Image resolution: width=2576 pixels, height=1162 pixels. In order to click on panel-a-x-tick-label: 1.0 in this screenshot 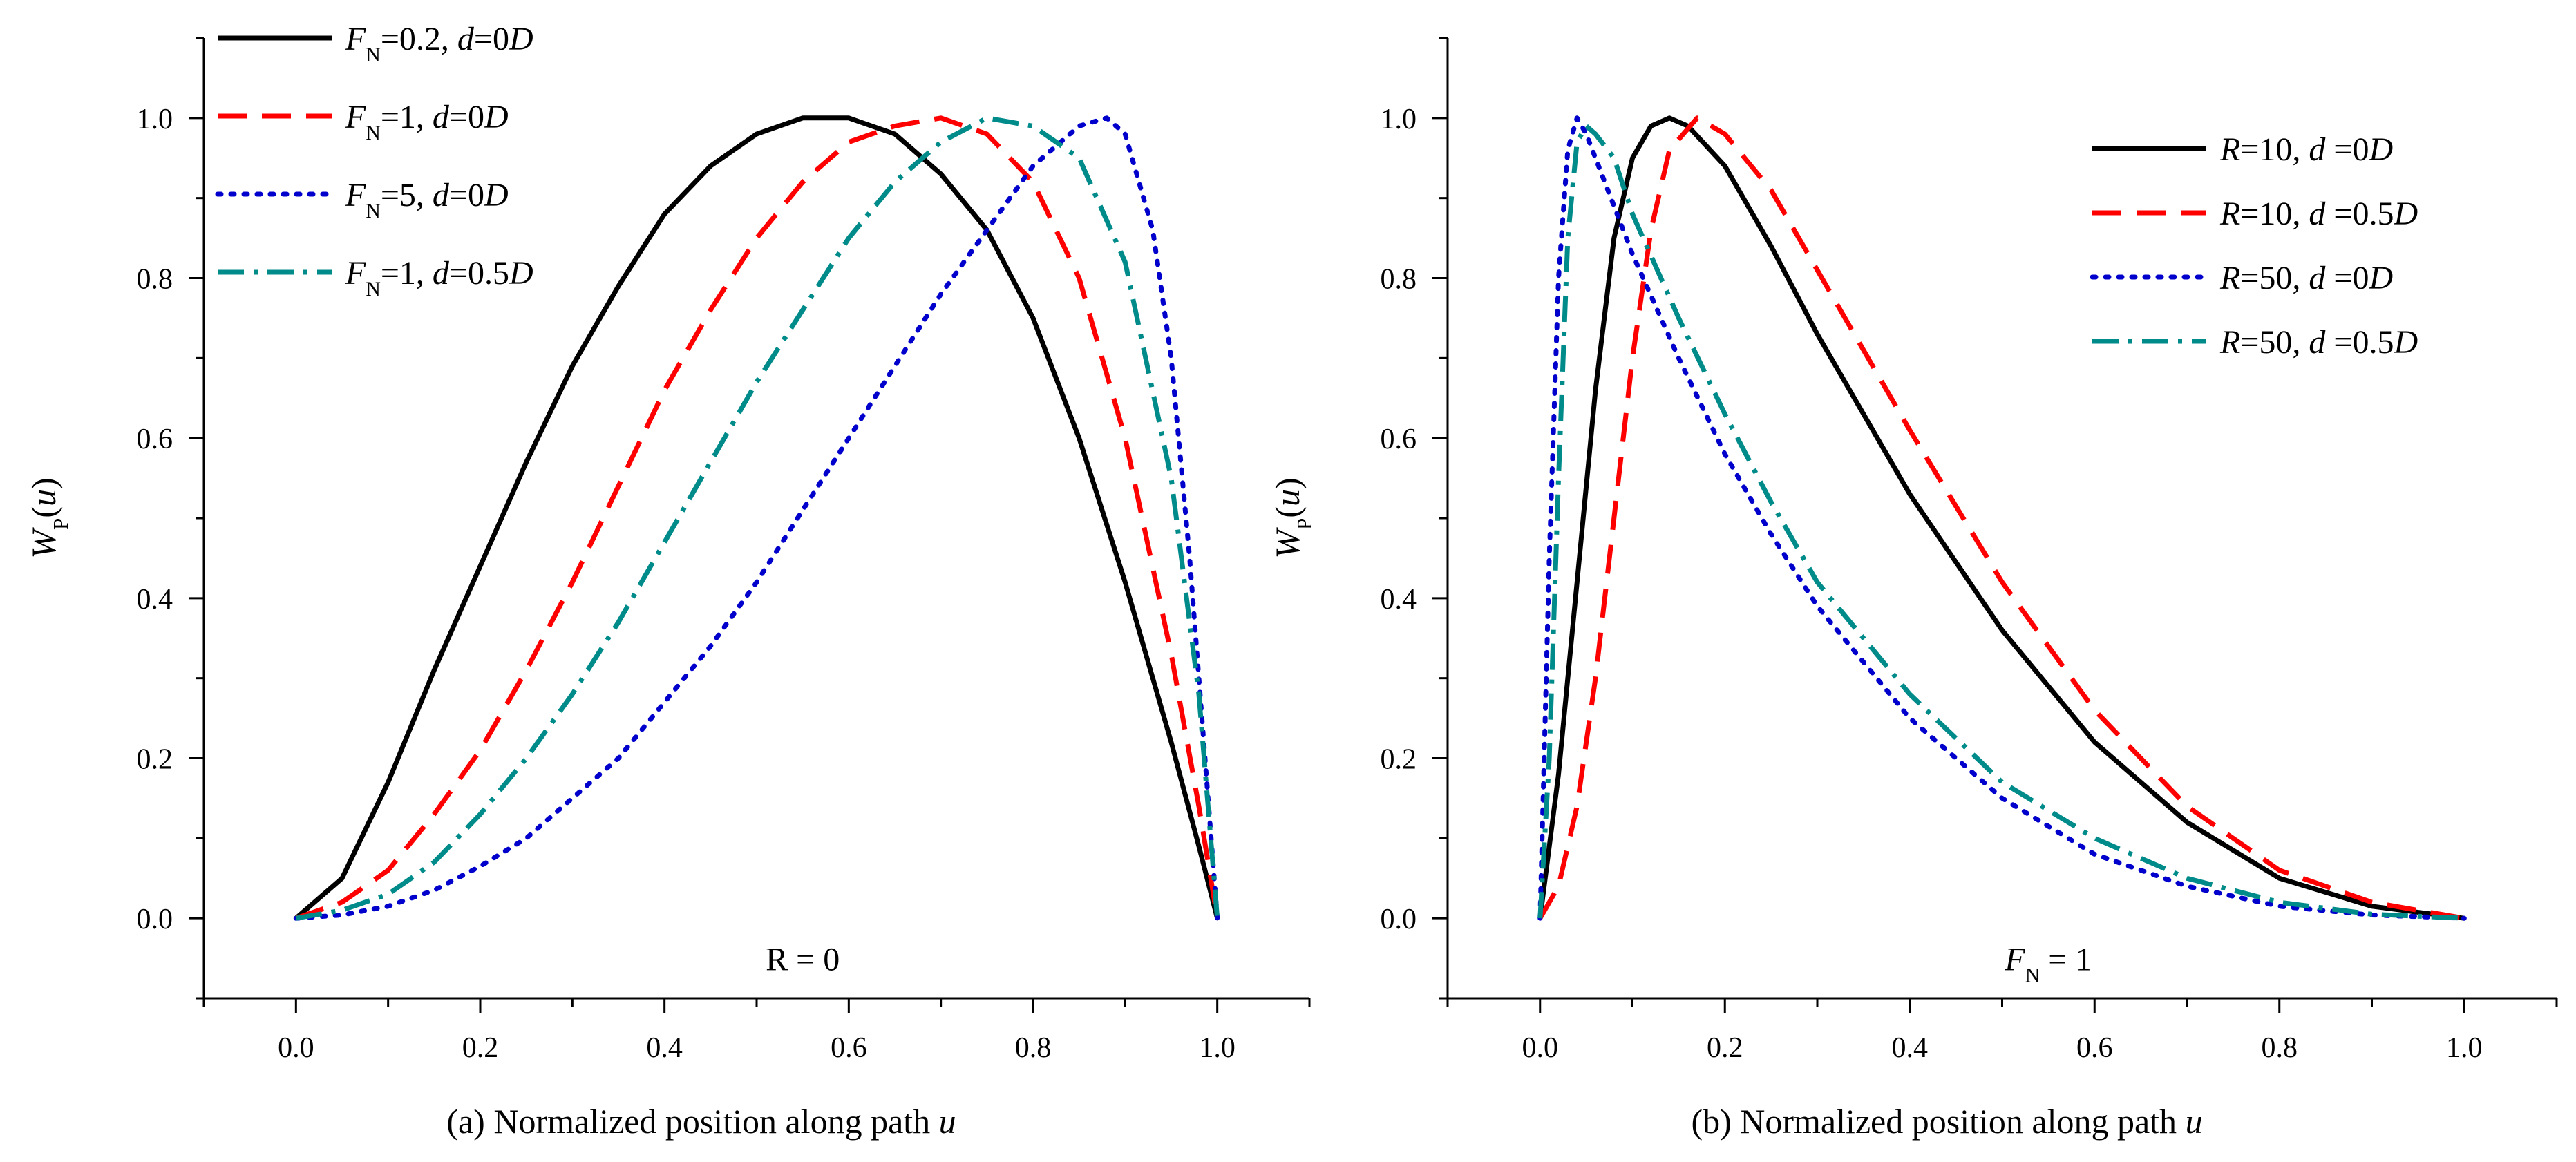, I will do `click(1217, 1048)`.